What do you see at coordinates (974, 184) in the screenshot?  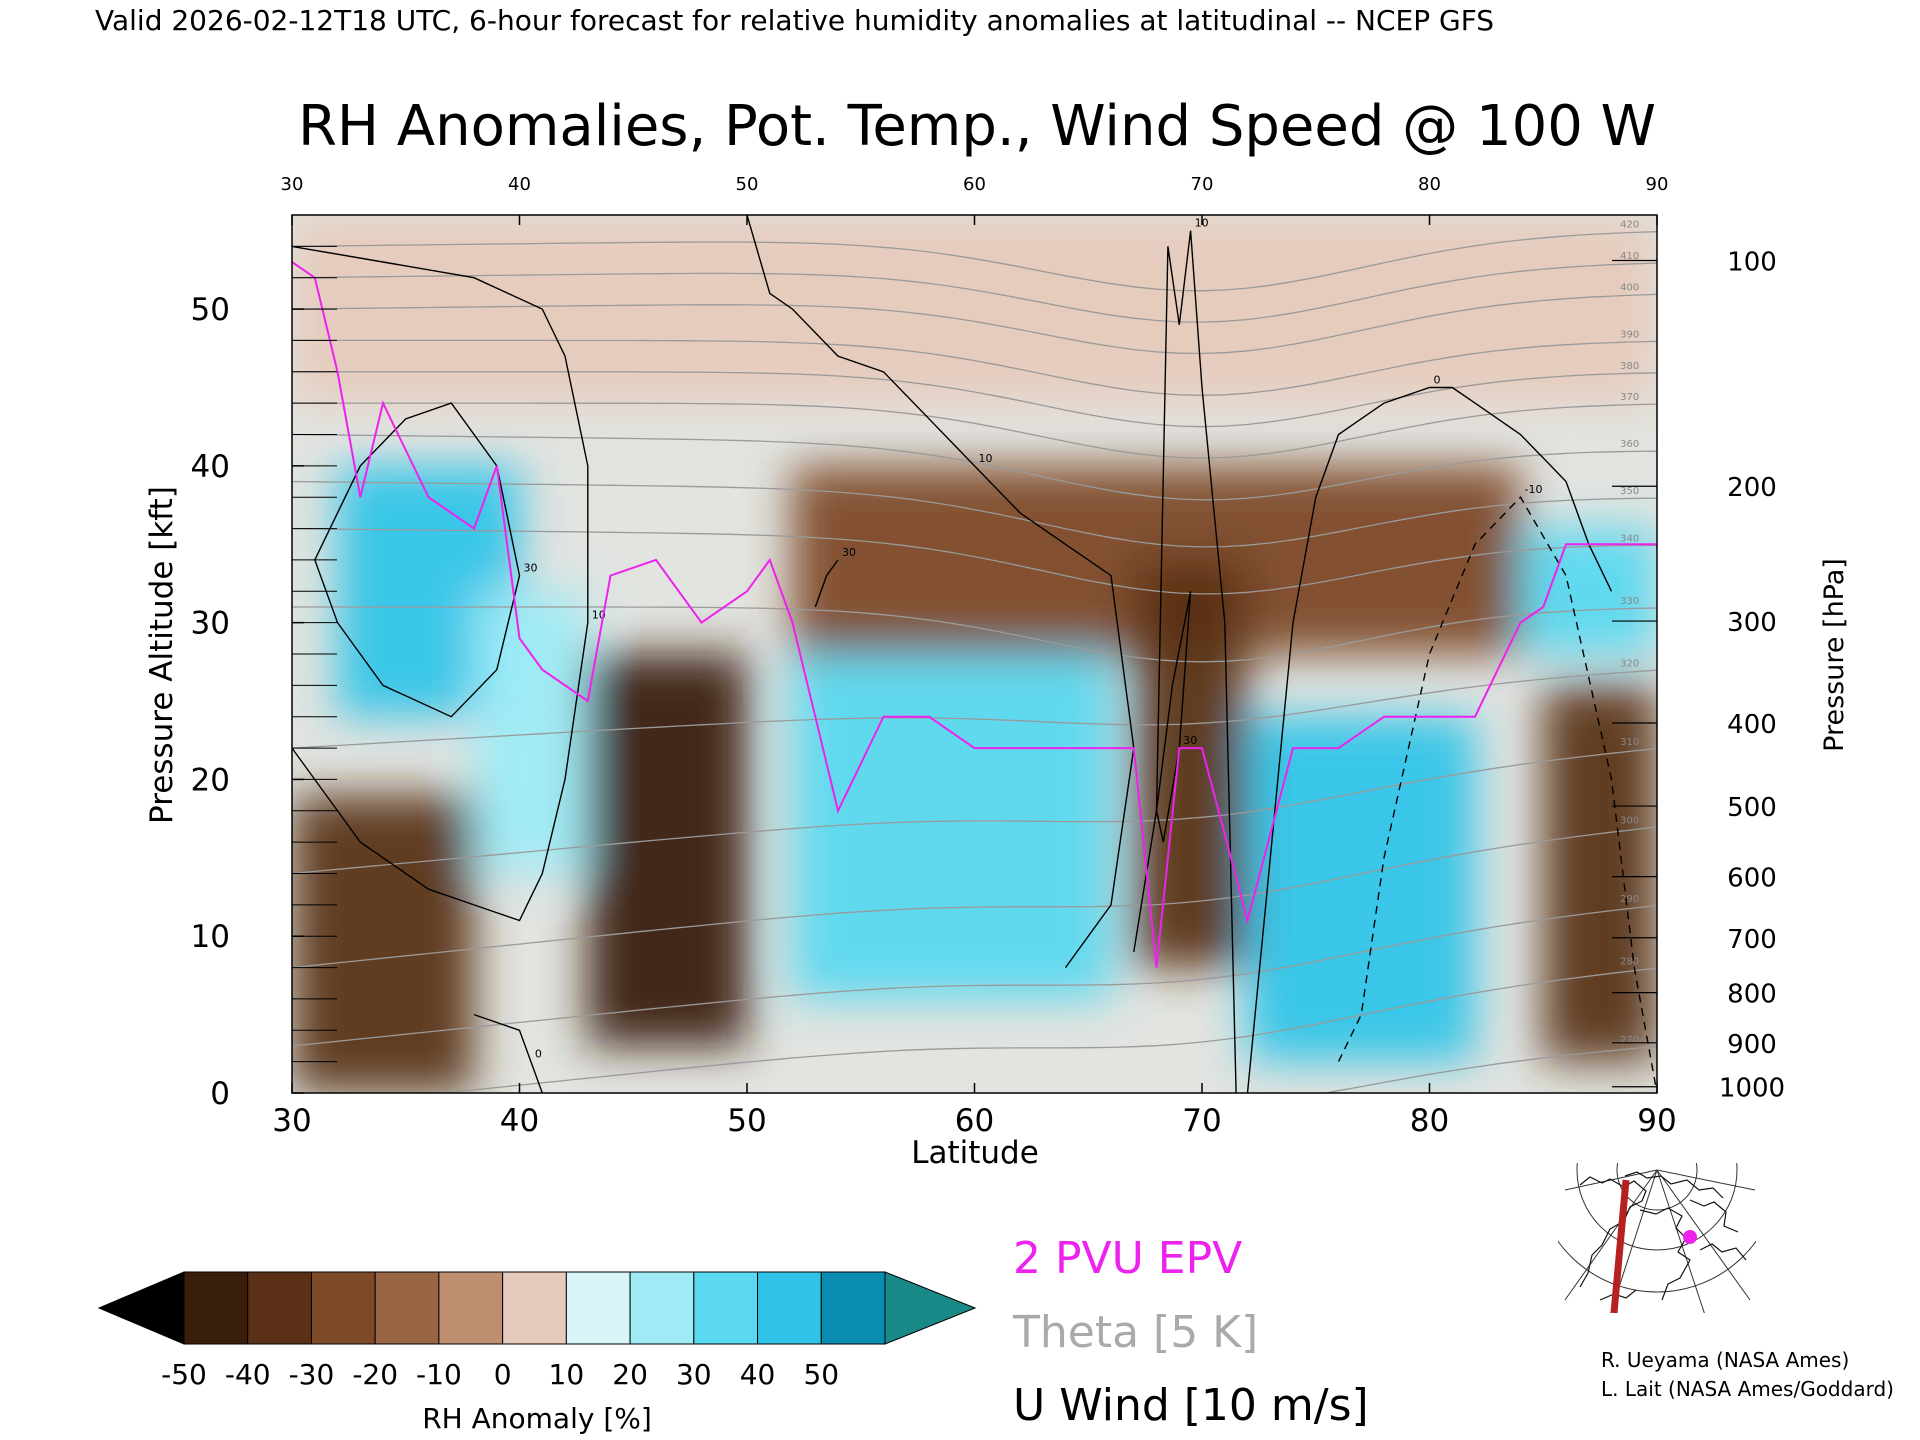 I see `x-top-tick-label-60: 60` at bounding box center [974, 184].